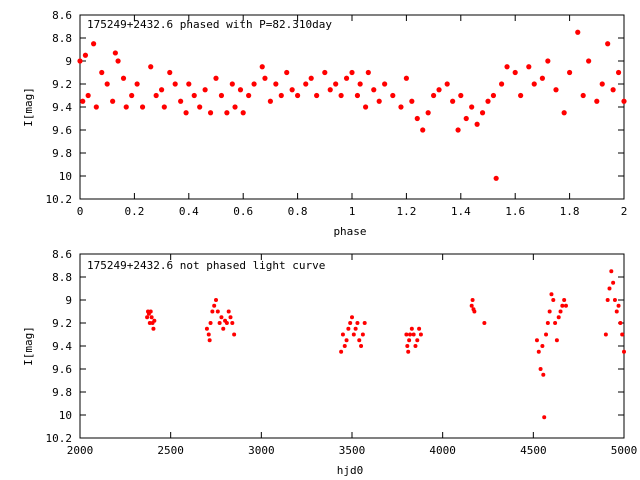 This screenshot has width=640, height=480. I want to click on y-tick-label: 9, so click(68, 61).